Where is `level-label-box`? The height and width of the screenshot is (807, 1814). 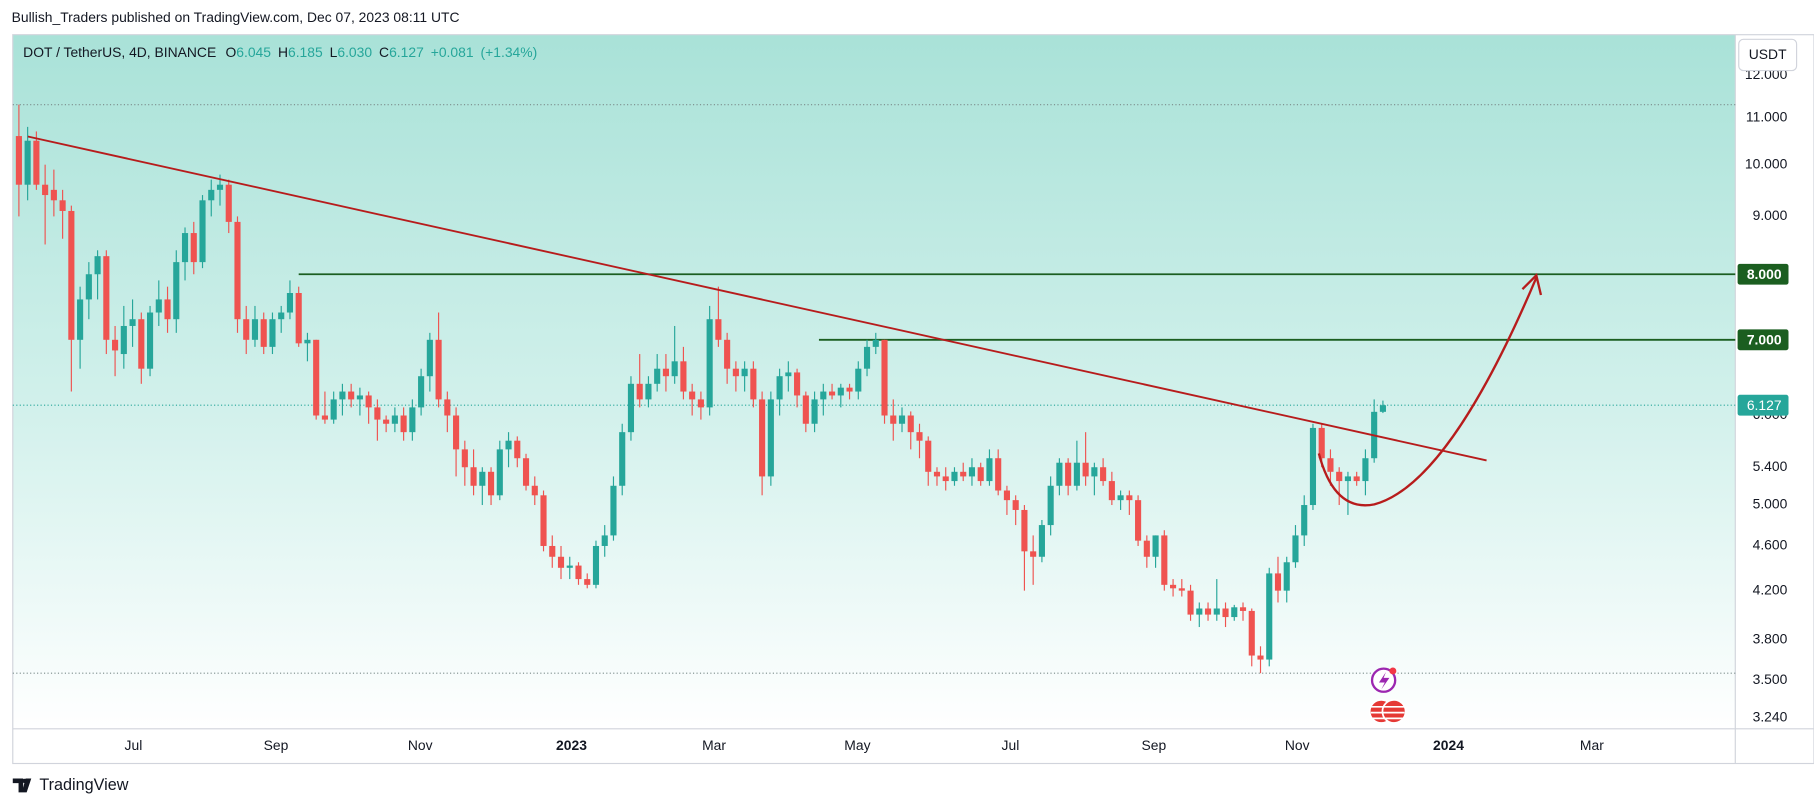
level-label-box is located at coordinates (1763, 274).